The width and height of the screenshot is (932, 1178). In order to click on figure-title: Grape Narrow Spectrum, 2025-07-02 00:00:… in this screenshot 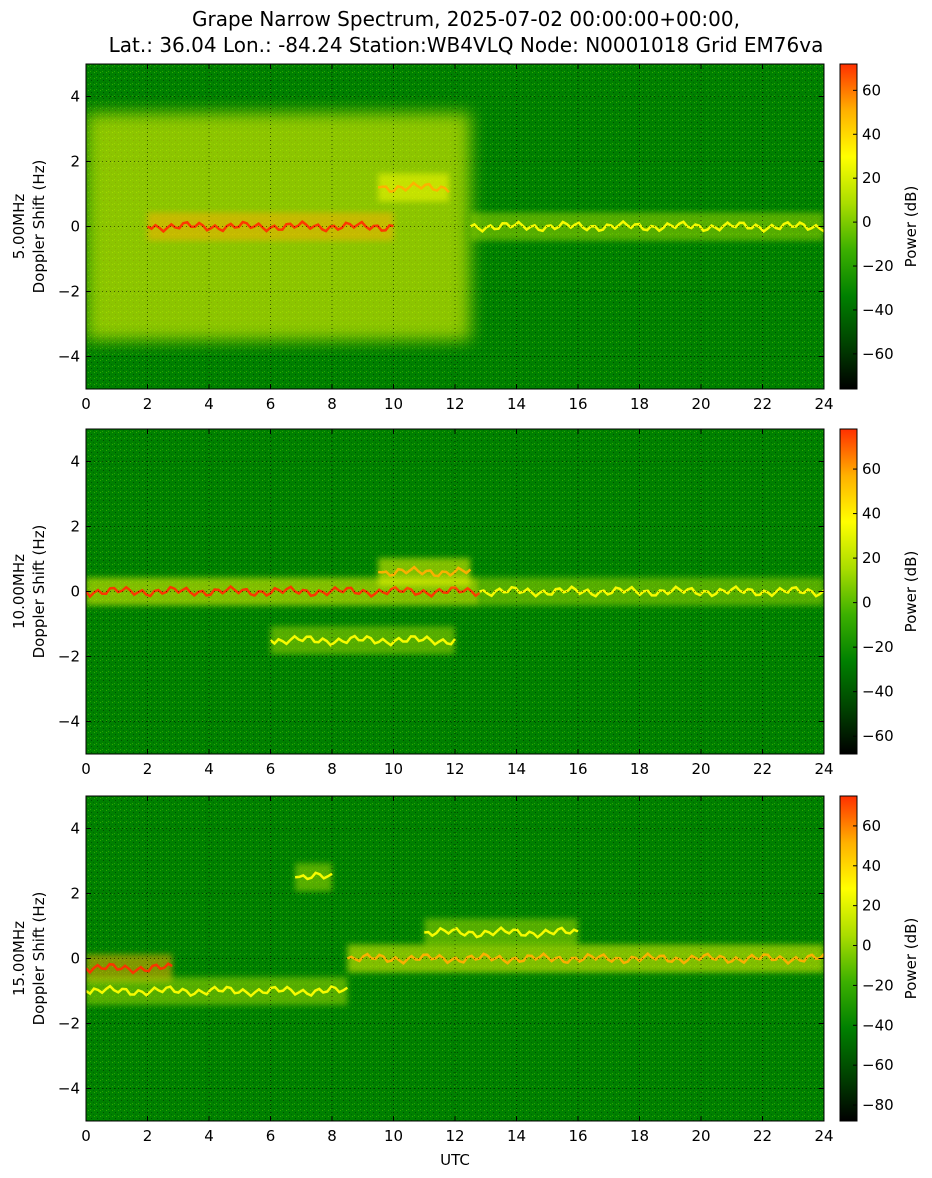, I will do `click(466, 32)`.